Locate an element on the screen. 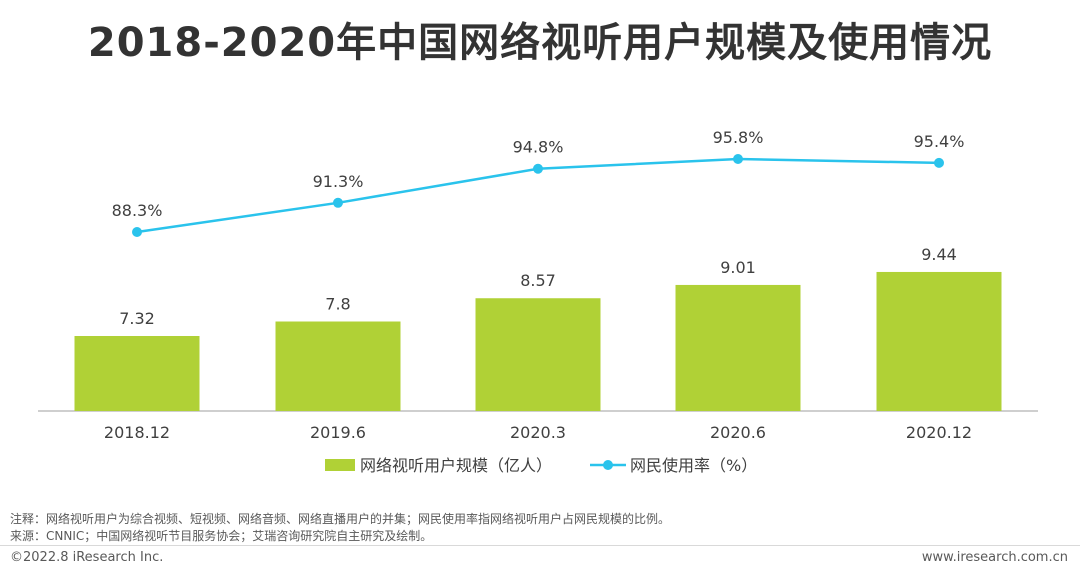  usage-rate-point-2020.12 is located at coordinates (939, 162).